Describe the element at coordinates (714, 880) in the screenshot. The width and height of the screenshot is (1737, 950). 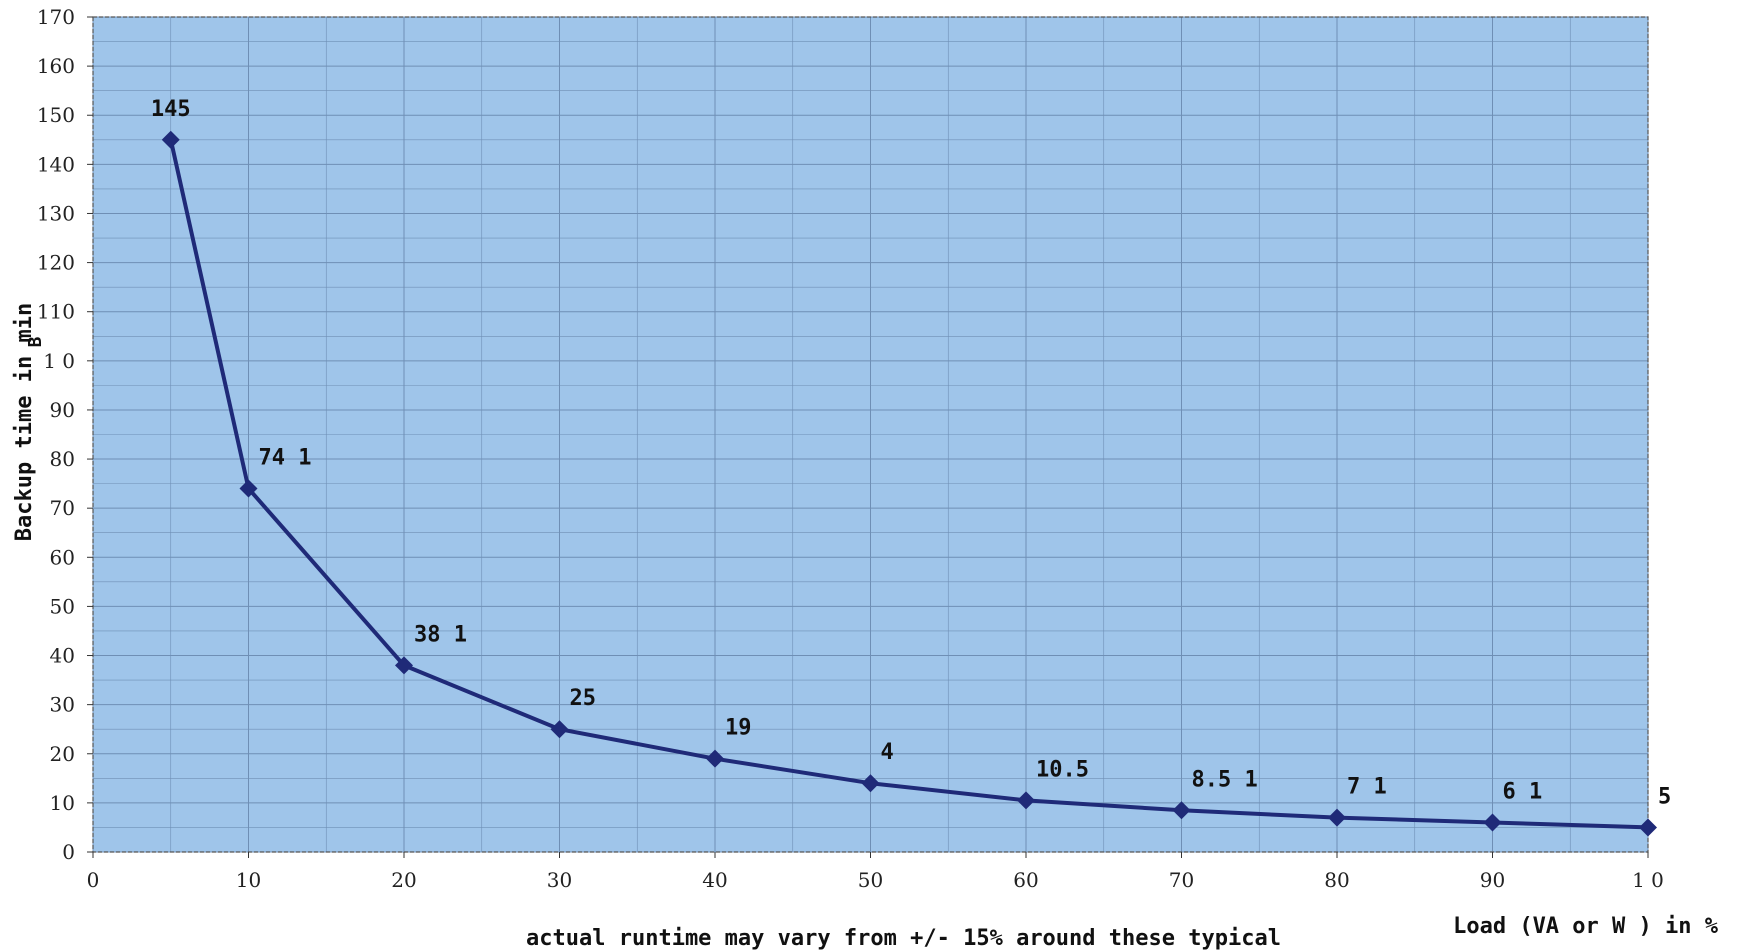
I see `x-tick-label: 40` at that location.